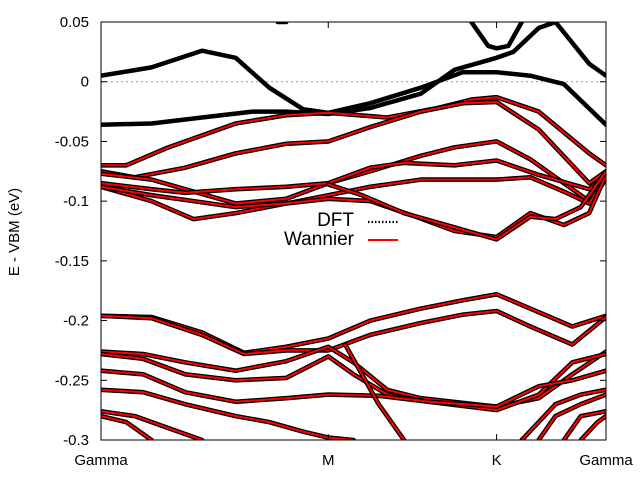 This screenshot has height=480, width=640. What do you see at coordinates (72, 261) in the screenshot?
I see `y-tick-label: -0.15` at bounding box center [72, 261].